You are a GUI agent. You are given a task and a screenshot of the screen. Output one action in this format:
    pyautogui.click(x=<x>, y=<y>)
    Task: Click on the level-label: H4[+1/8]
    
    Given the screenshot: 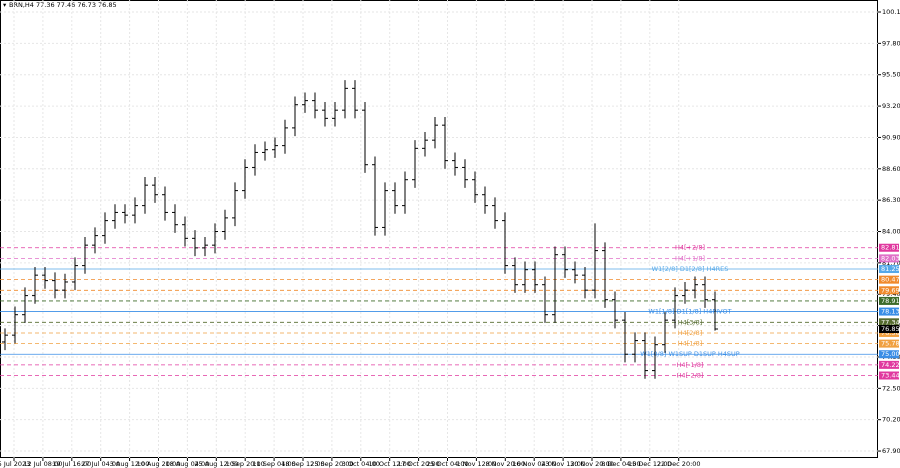 What is the action you would take?
    pyautogui.click(x=690, y=258)
    